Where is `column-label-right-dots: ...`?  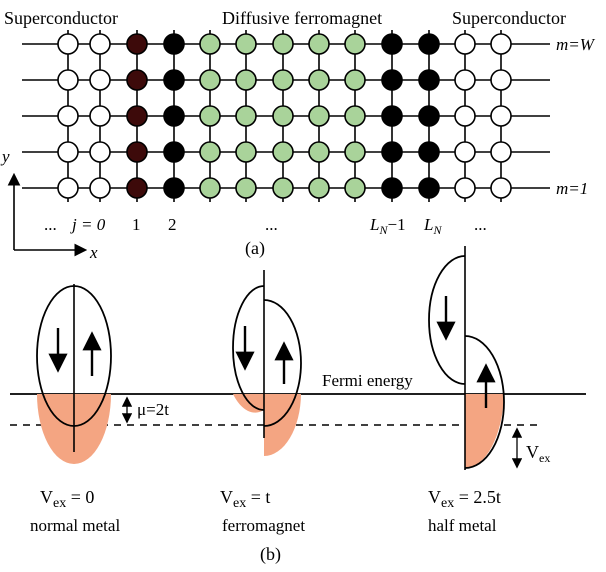 column-label-right-dots: ... is located at coordinates (480, 224).